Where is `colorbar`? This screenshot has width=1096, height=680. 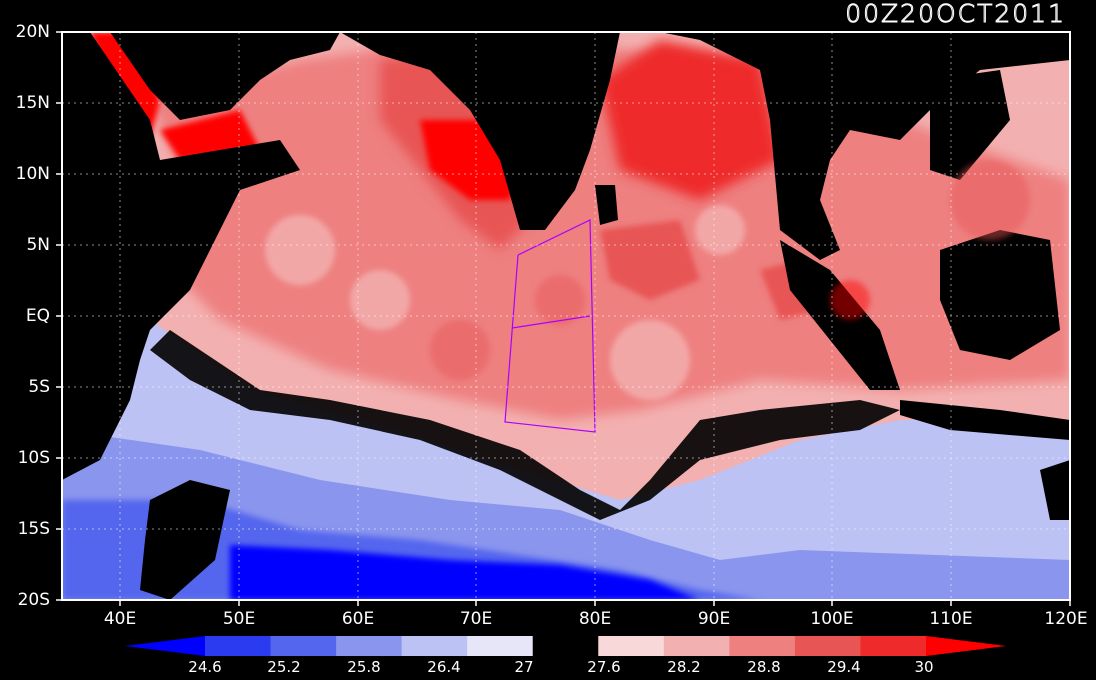
colorbar is located at coordinates (565, 646).